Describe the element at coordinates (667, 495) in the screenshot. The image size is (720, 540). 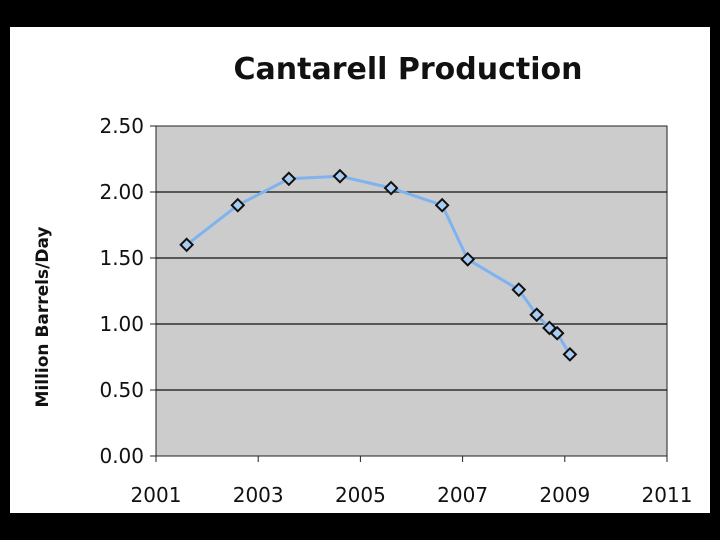
I see `x-tick-label: 2011` at that location.